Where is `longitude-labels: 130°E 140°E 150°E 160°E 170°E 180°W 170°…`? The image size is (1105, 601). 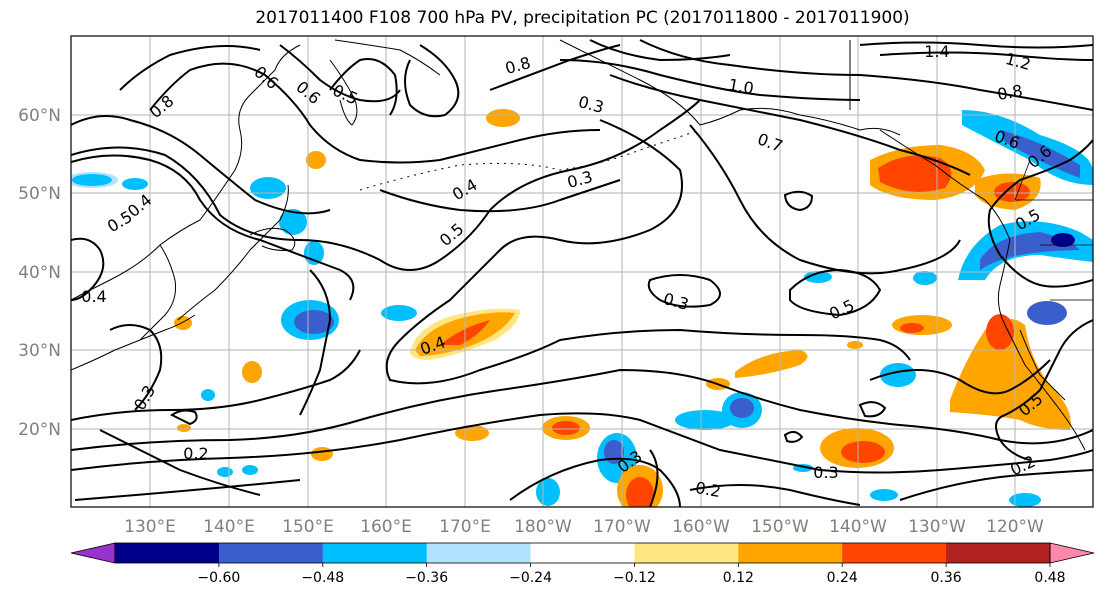 longitude-labels: 130°E 140°E 150°E 160°E 170°E 180°W 170°… is located at coordinates (584, 527).